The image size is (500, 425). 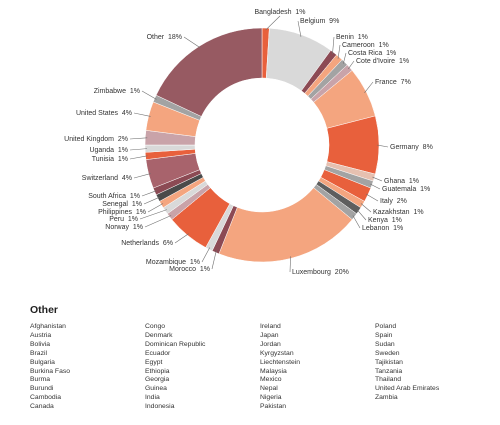 What do you see at coordinates (104, 113) in the screenshot?
I see `slice-label-united-states: United States 4%` at bounding box center [104, 113].